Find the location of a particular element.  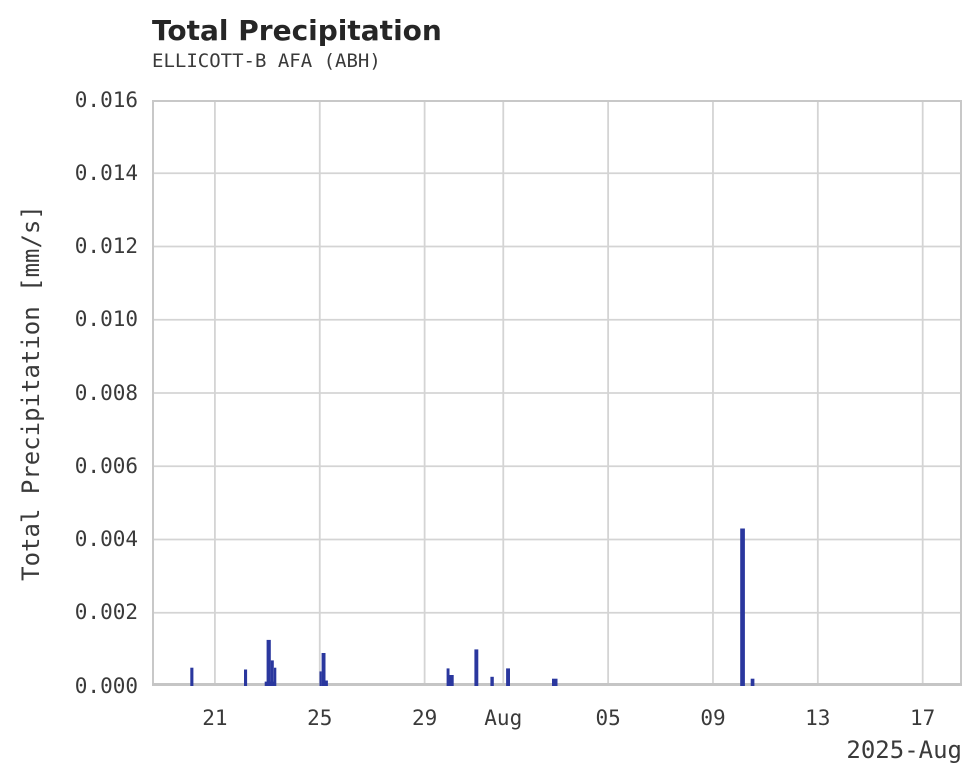

y-tick-label: 0.010 is located at coordinates (106, 319).